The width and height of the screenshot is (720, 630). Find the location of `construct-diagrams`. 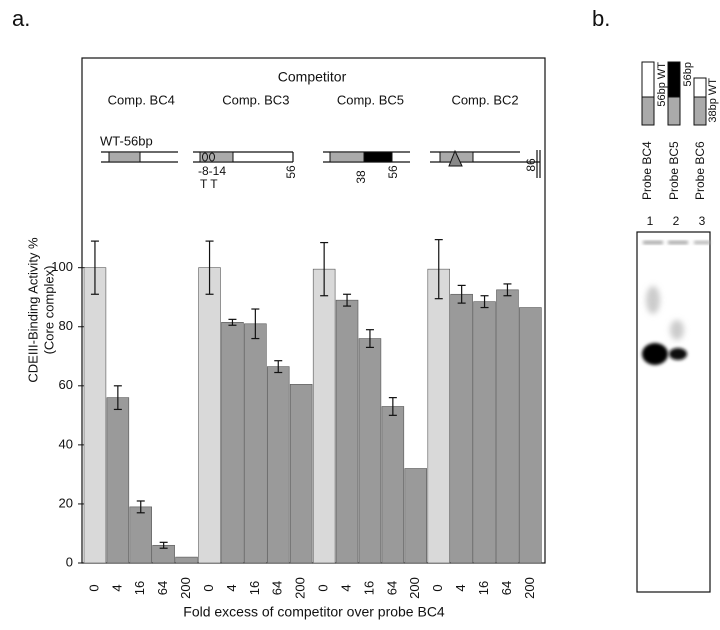

construct-diagrams is located at coordinates (674, 93).